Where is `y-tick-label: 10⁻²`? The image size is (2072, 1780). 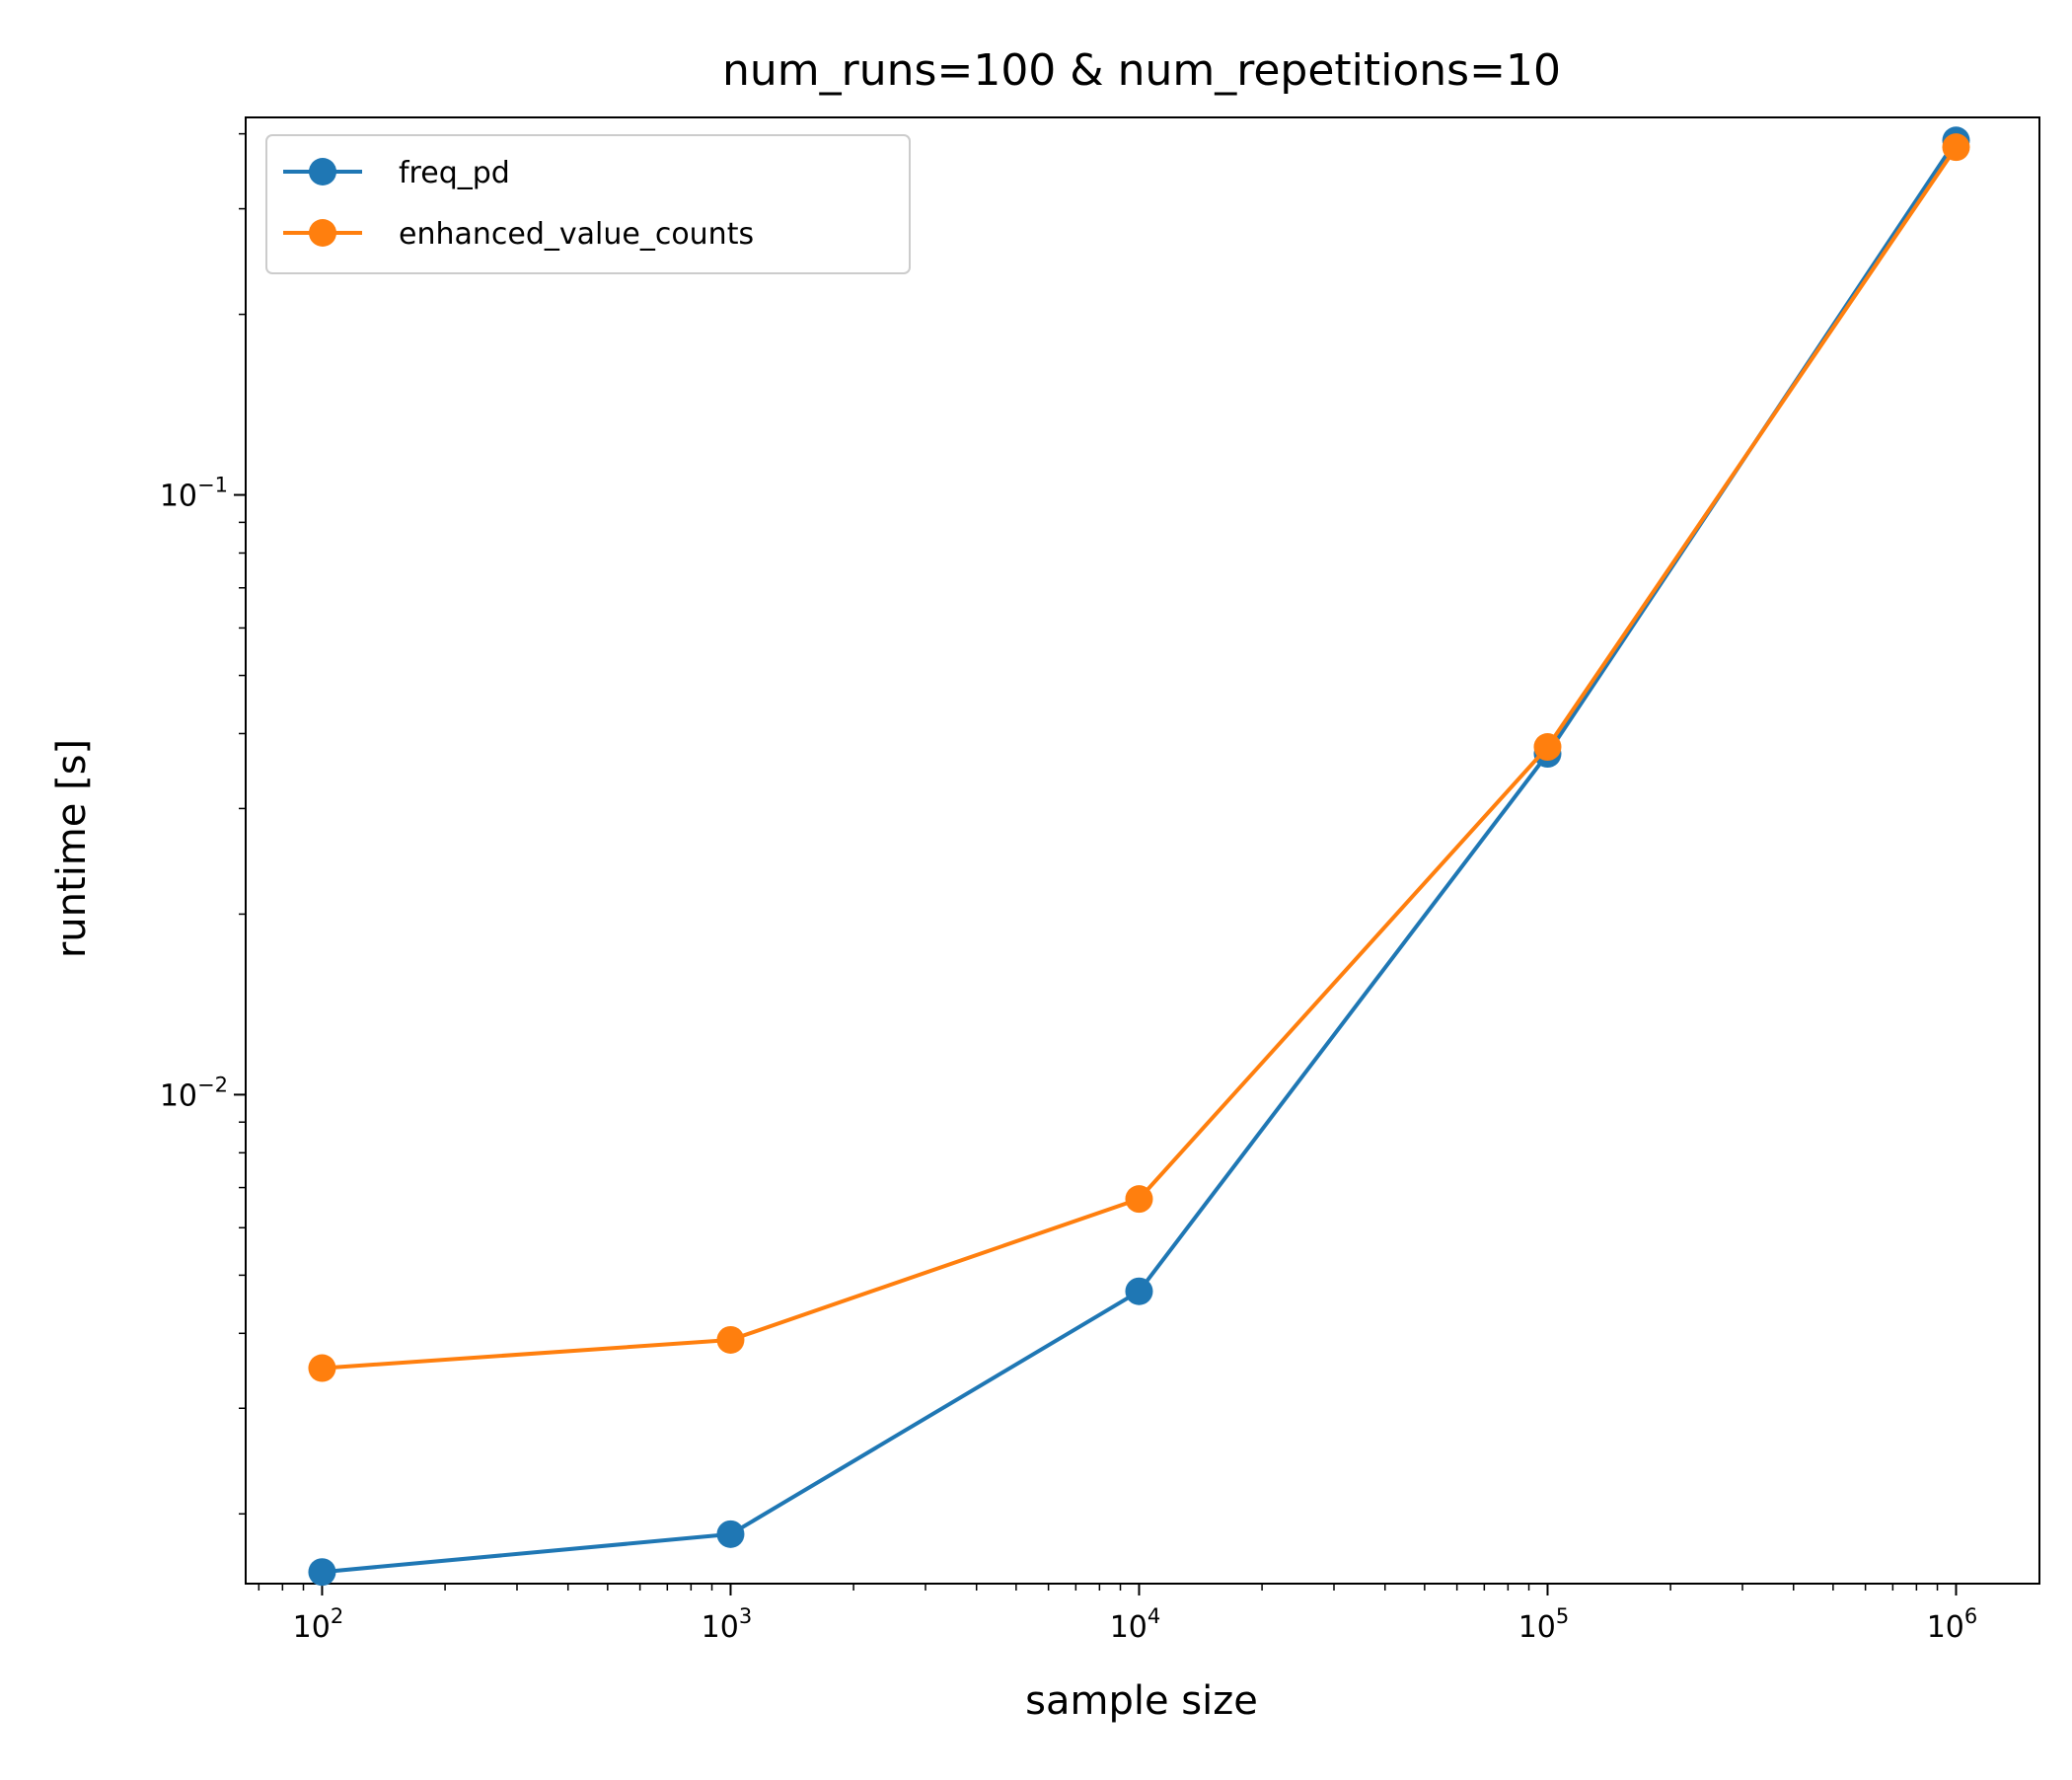
y-tick-label: 10⁻² is located at coordinates (194, 1093).